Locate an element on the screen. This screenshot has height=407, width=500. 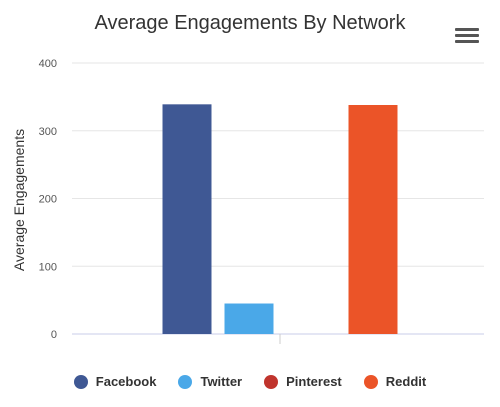
y-axis-label: Average Engagements is located at coordinates (19, 200).